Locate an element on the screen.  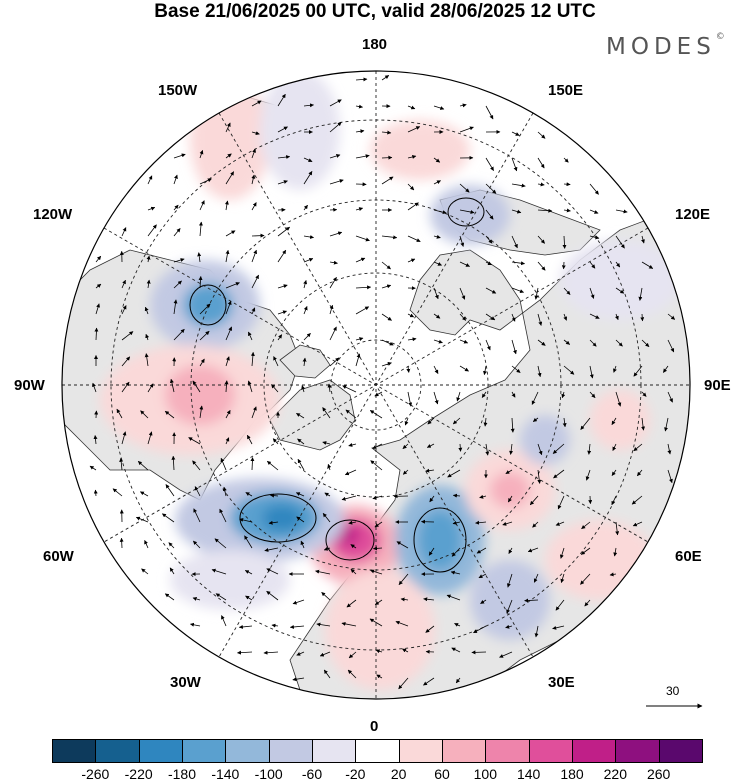
legend-tick-label: 180 is located at coordinates (572, 774).